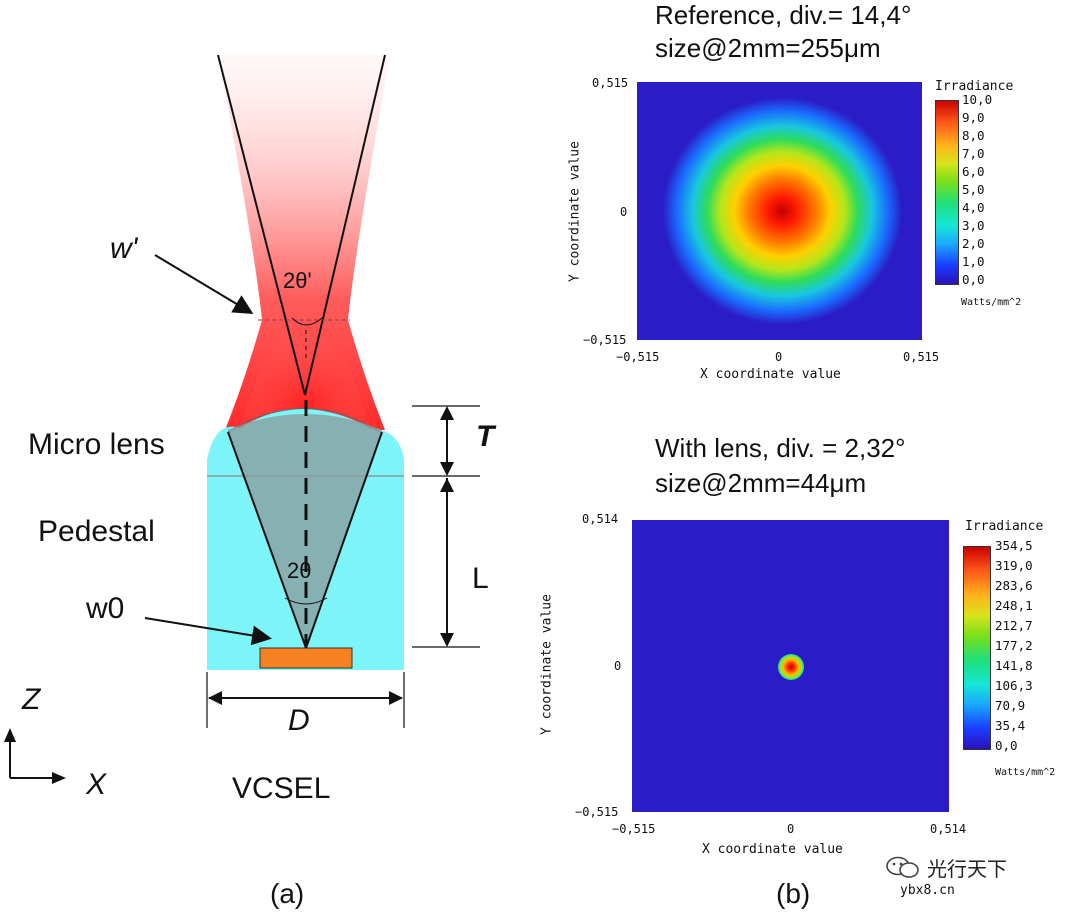 Image resolution: width=1080 pixels, height=918 pixels. Describe the element at coordinates (973, 207) in the screenshot. I see `ref-cb-tick: 4,0` at that location.